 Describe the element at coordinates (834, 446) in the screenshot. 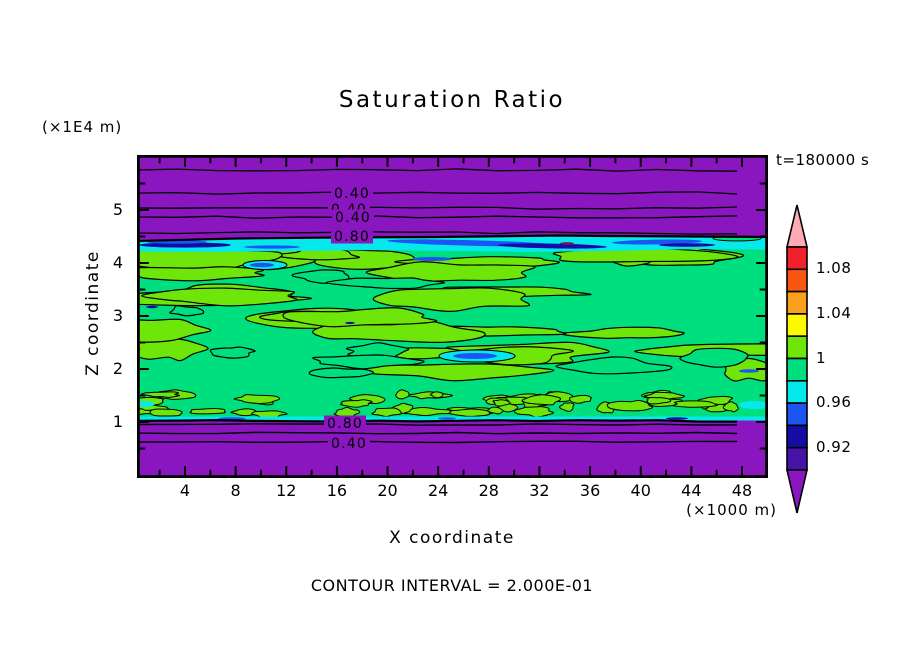

I see `colorbar-tick-label: 0.92` at that location.